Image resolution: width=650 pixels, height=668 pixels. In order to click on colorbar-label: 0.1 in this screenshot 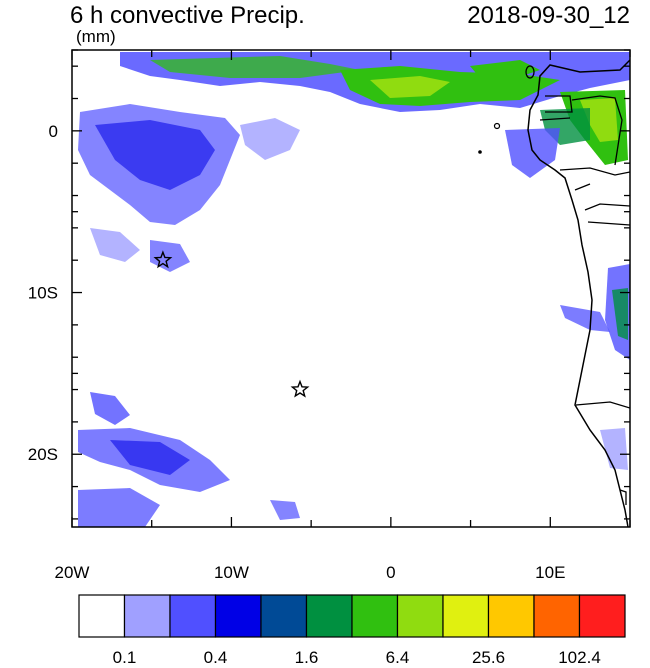, I will do `click(124, 657)`.